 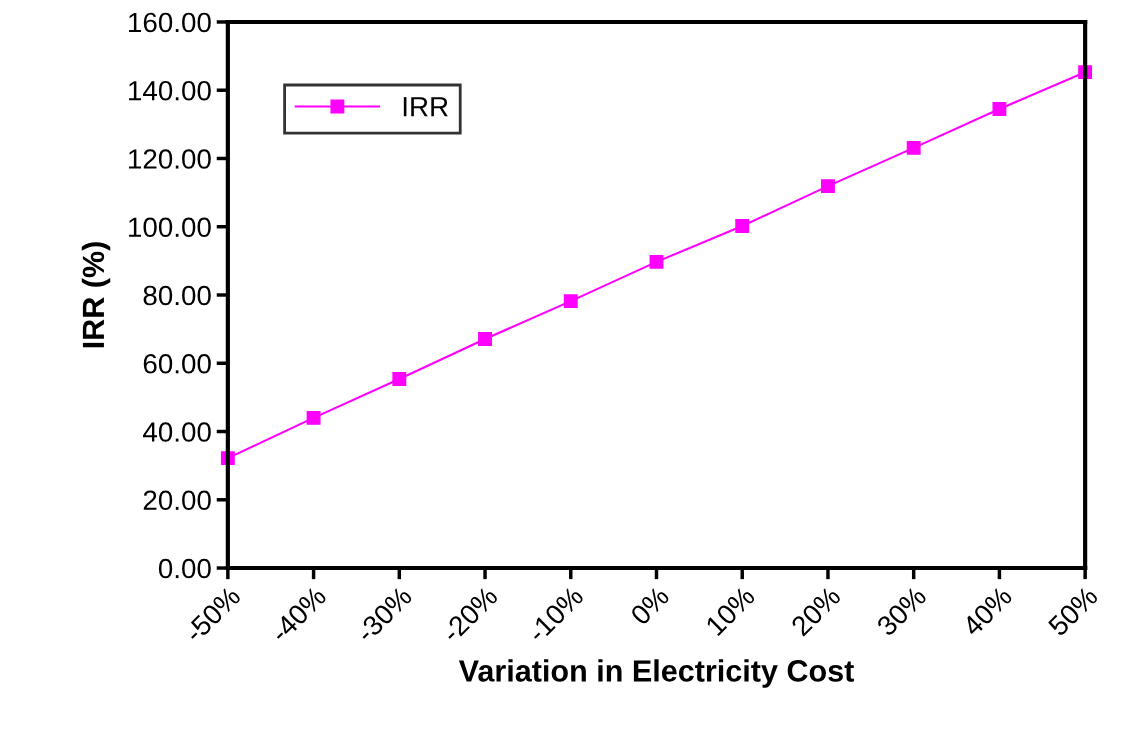 What do you see at coordinates (177, 363) in the screenshot?
I see `y-tick-label: 60.00` at bounding box center [177, 363].